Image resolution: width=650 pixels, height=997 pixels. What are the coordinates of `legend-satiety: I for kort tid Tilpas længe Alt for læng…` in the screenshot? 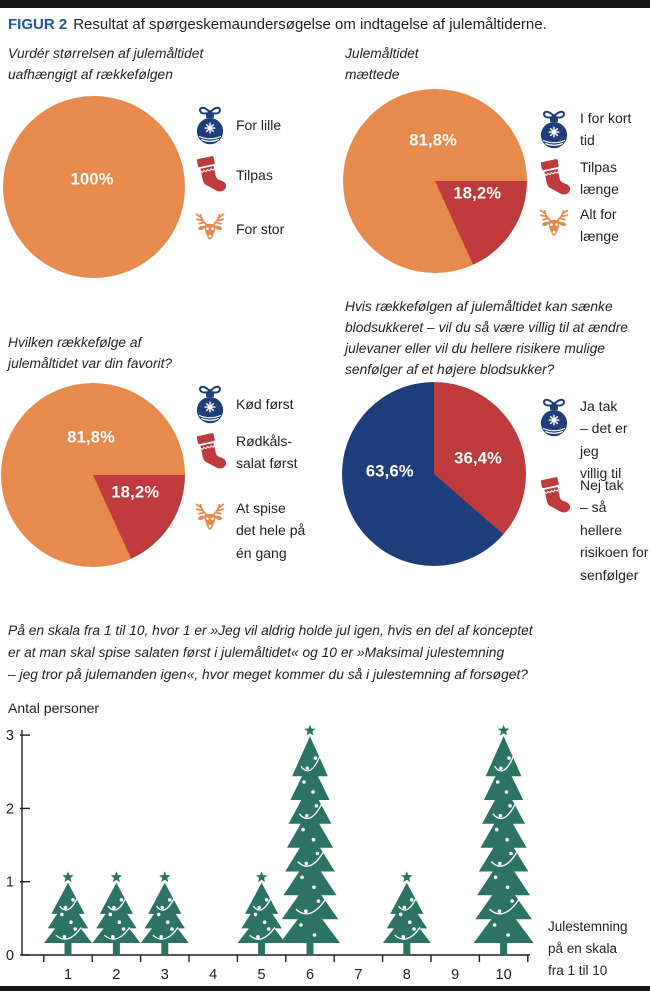 It's located at (593, 180).